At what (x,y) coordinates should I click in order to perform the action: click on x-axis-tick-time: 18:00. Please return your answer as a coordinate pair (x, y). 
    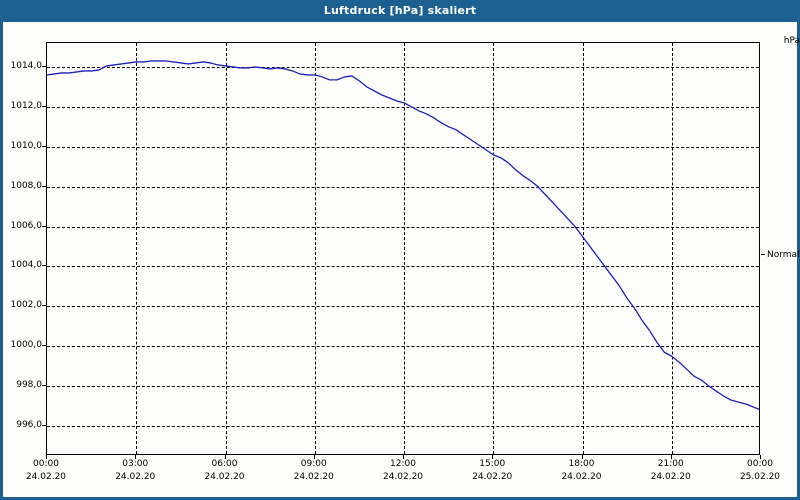
    Looking at the image, I should click on (581, 464).